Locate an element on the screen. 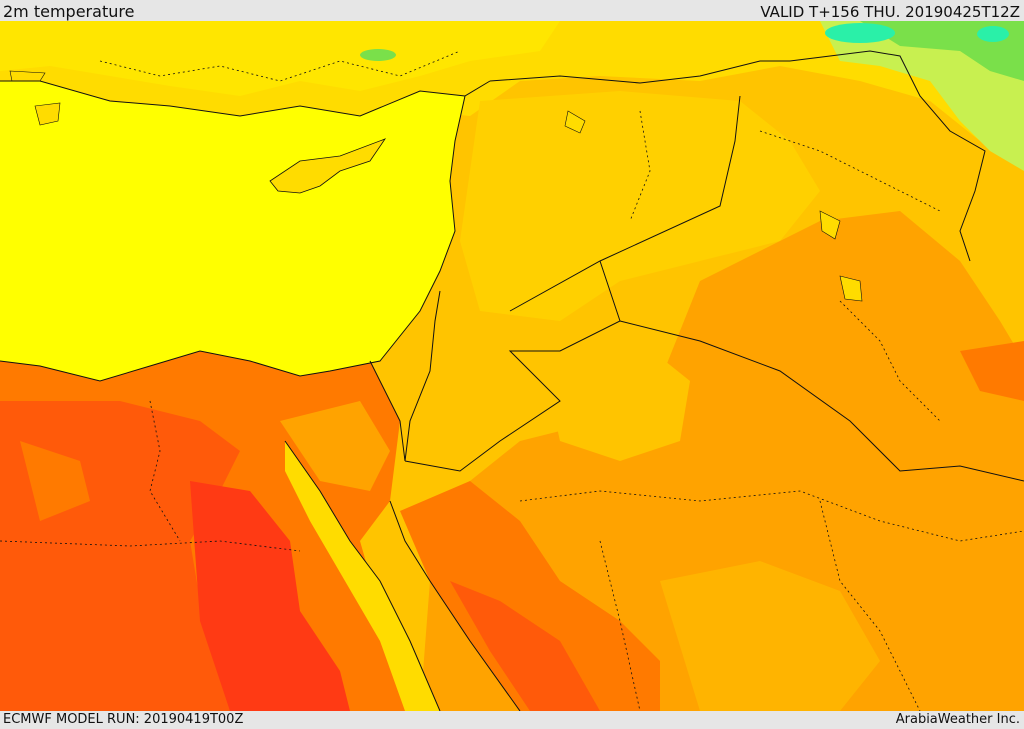 The image size is (1024, 729). hot-zone-hejaz is located at coordinates (530, 596).